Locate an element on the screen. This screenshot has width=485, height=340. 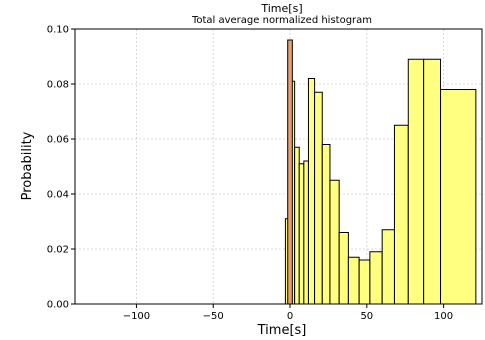
y-tick-label: 0.02 is located at coordinates (58, 250).